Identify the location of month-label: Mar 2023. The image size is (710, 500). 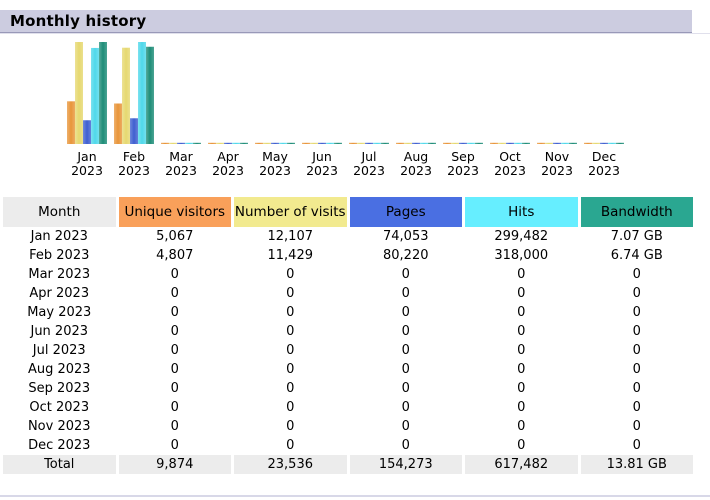
(181, 164).